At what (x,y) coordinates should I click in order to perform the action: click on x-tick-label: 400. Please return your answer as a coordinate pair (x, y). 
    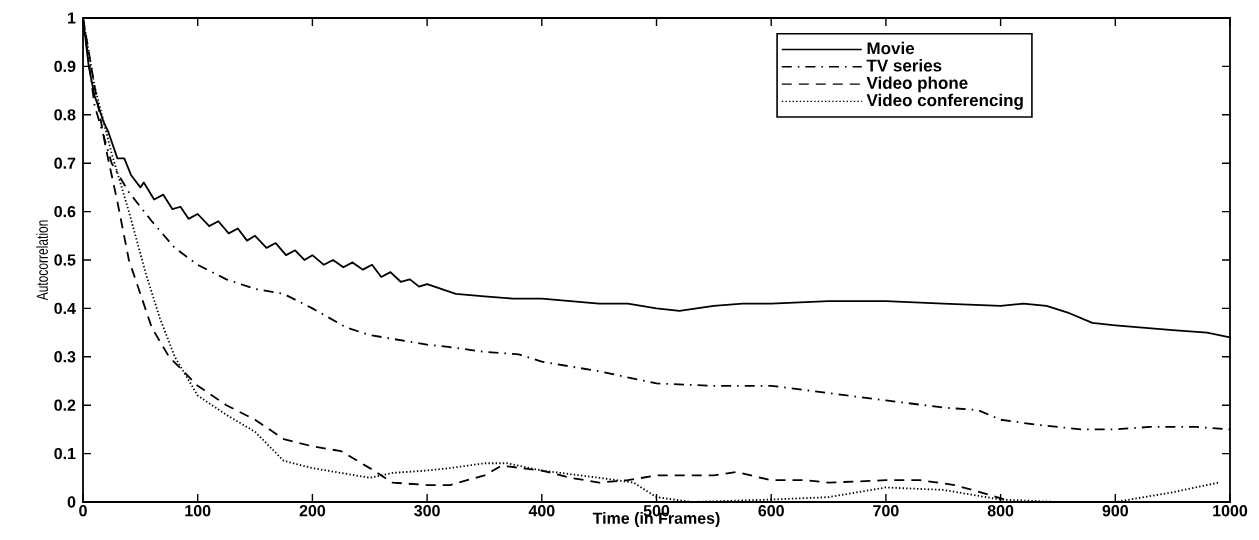
    Looking at the image, I should click on (541, 511).